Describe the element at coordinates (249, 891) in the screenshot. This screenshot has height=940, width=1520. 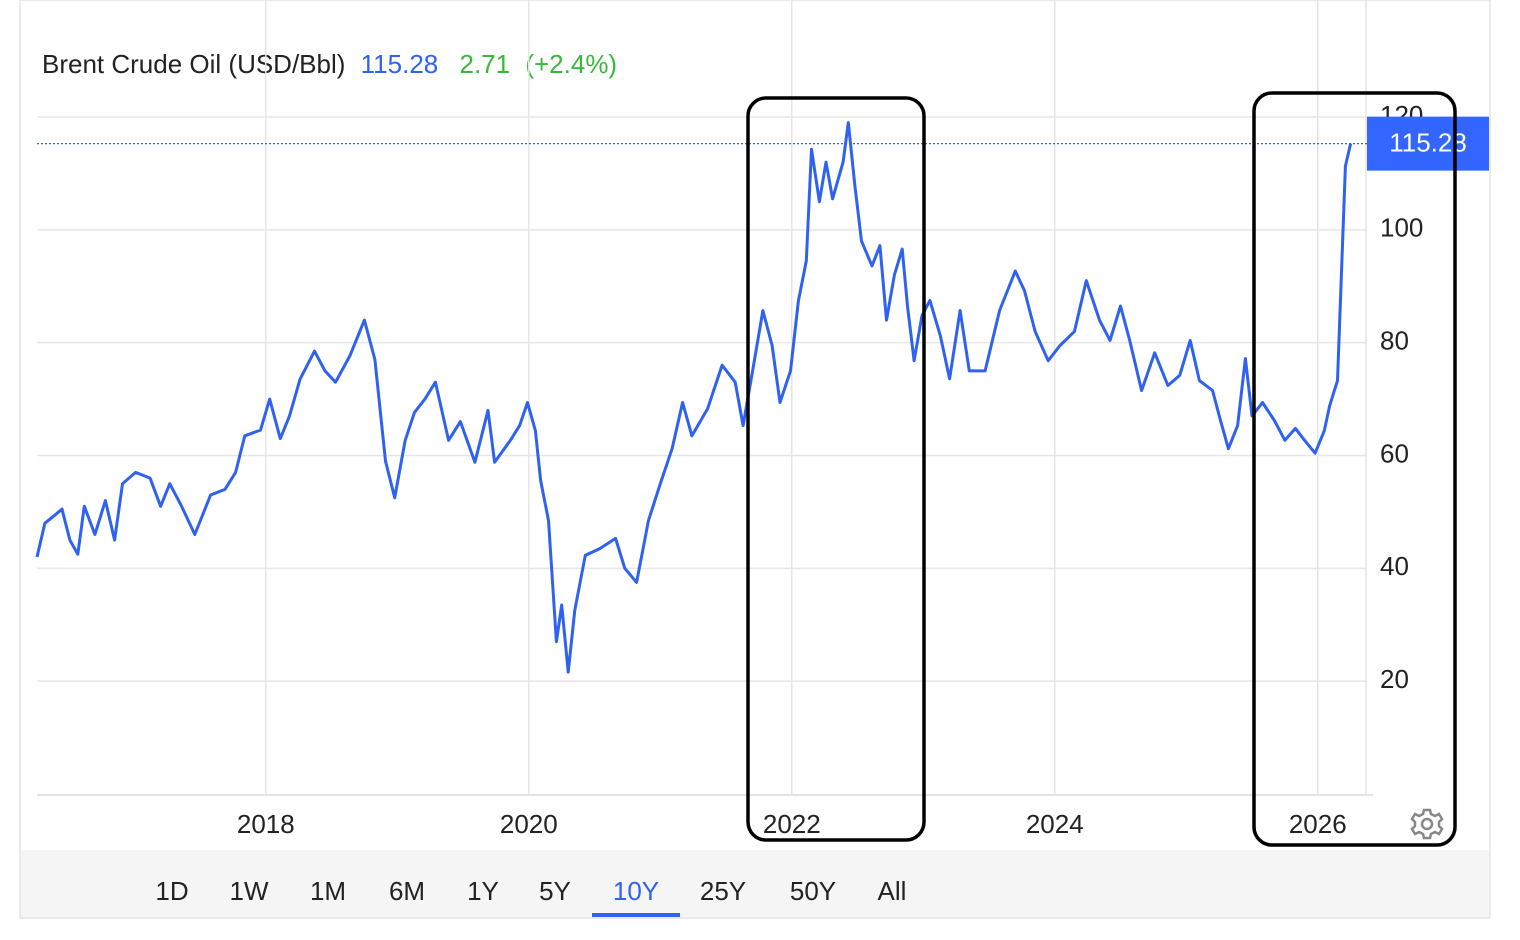
I see `range-button: 1W` at that location.